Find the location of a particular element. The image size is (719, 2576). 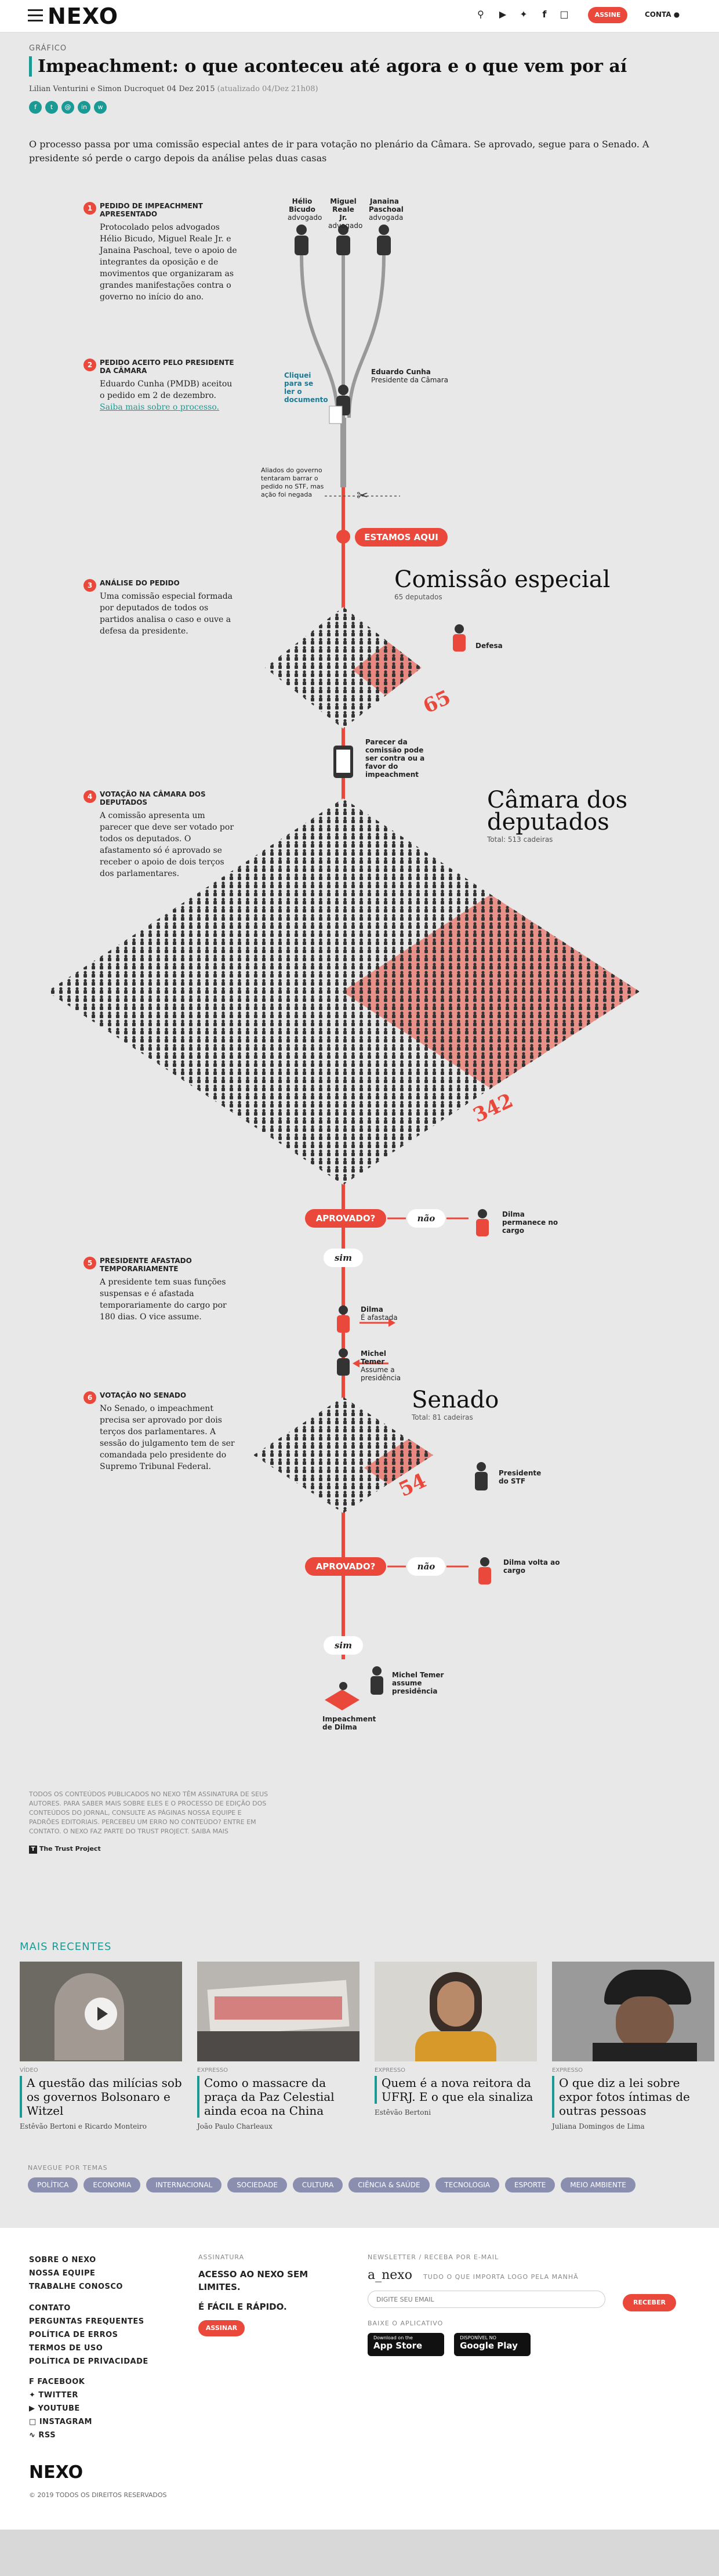

estamos-aqui-badge: ESTAMOS AQUI is located at coordinates (401, 537).